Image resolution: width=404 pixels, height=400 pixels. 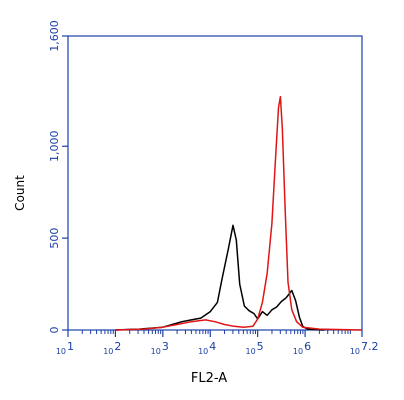 I want to click on y-tick-label: 500, so click(x=54, y=238).